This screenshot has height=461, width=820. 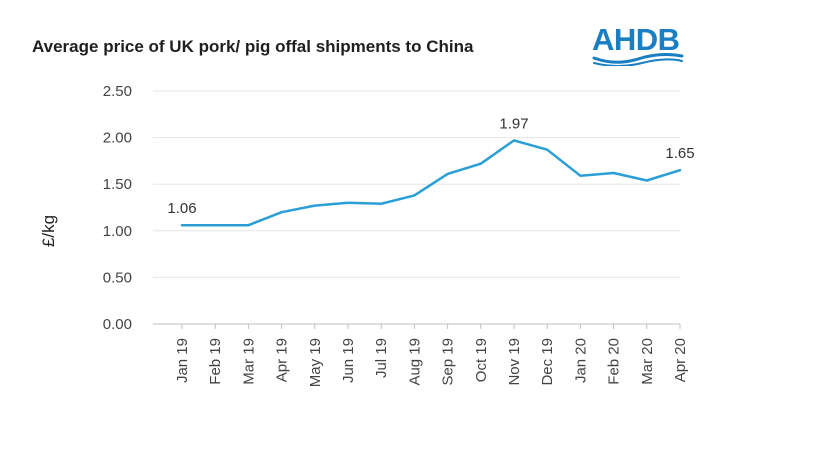 I want to click on logo-text: AHDB, so click(x=636, y=39).